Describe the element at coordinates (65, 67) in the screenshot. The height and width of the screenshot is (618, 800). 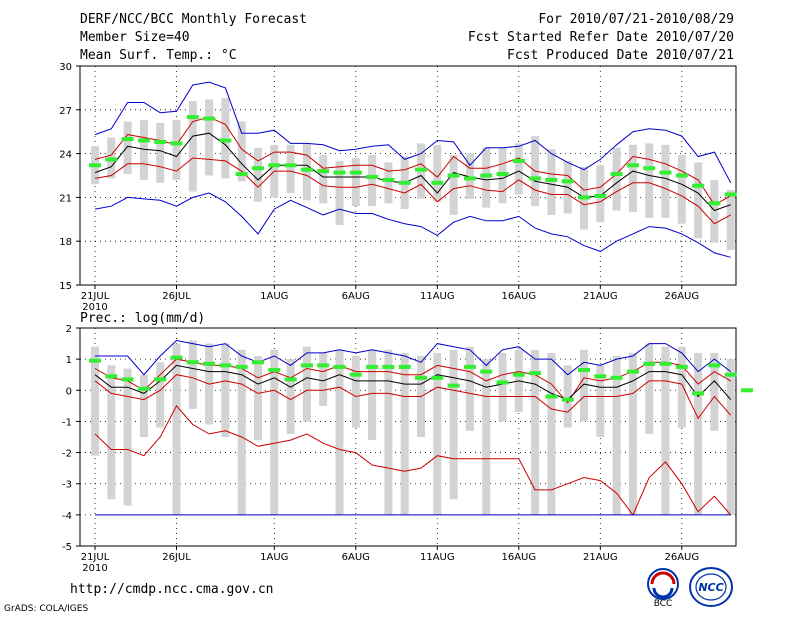
I see `temp-ytick-label: 30` at that location.